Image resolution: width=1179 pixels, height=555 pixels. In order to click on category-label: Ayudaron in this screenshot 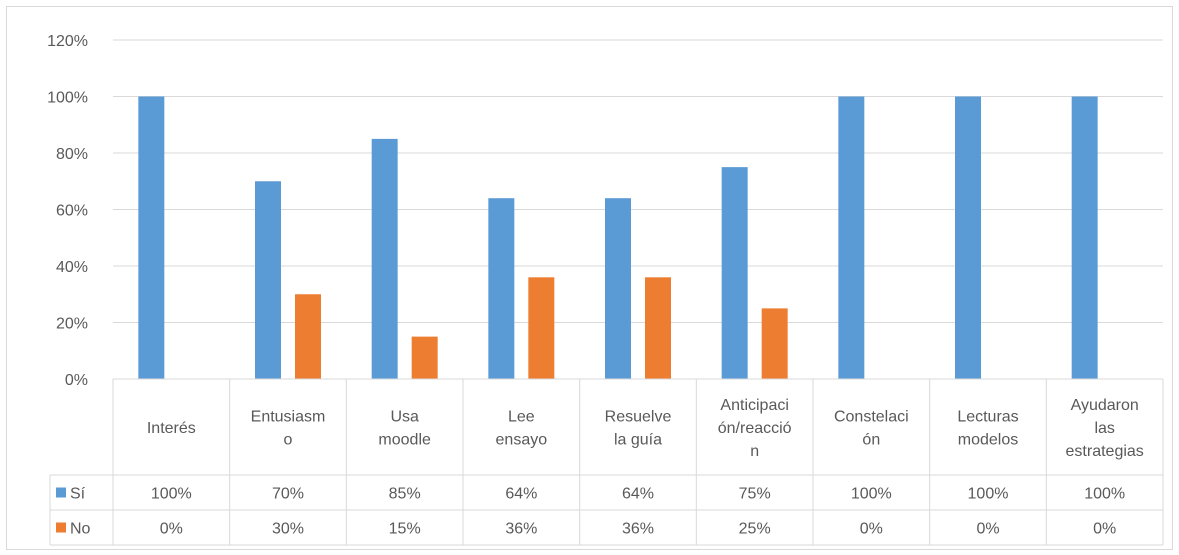, I will do `click(1105, 405)`.